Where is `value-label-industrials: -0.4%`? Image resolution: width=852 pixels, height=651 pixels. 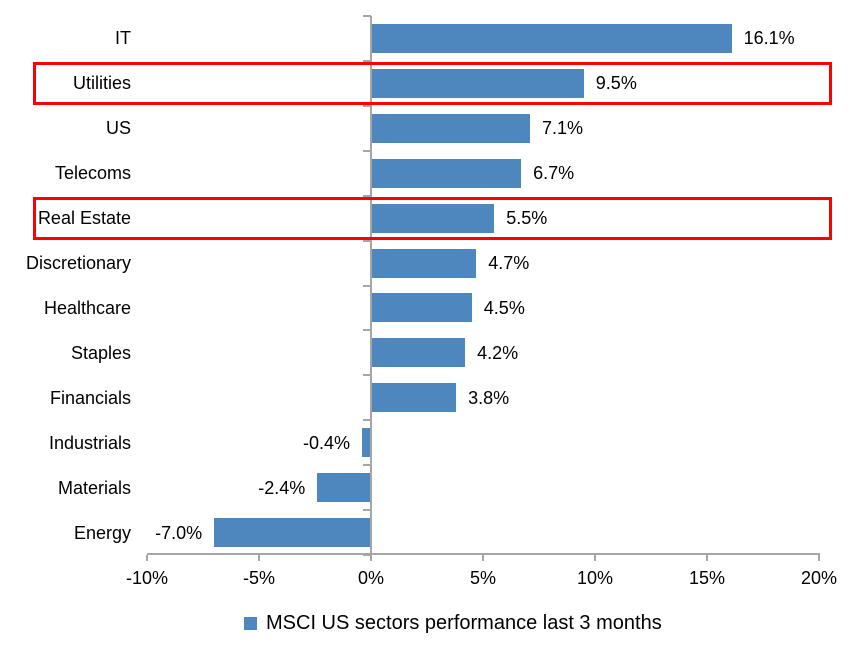 value-label-industrials: -0.4% is located at coordinates (327, 442).